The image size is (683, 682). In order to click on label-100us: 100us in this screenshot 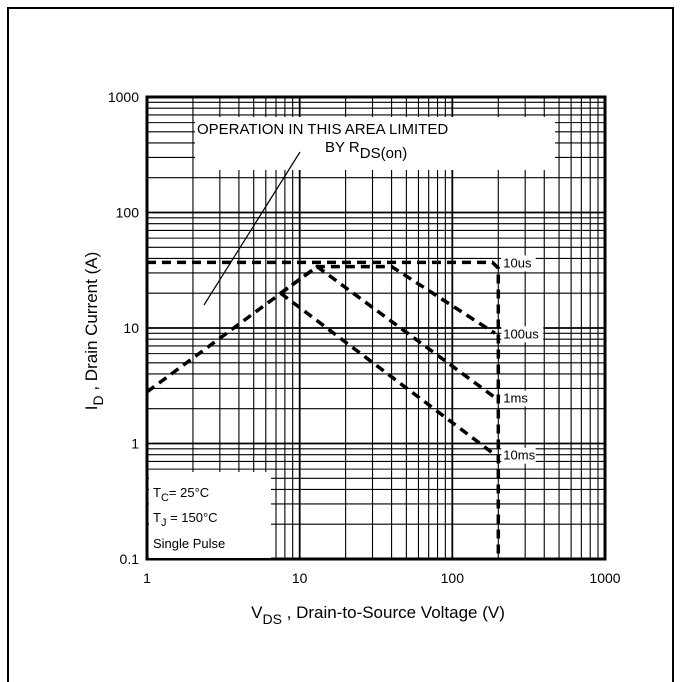, I will do `click(521, 333)`.